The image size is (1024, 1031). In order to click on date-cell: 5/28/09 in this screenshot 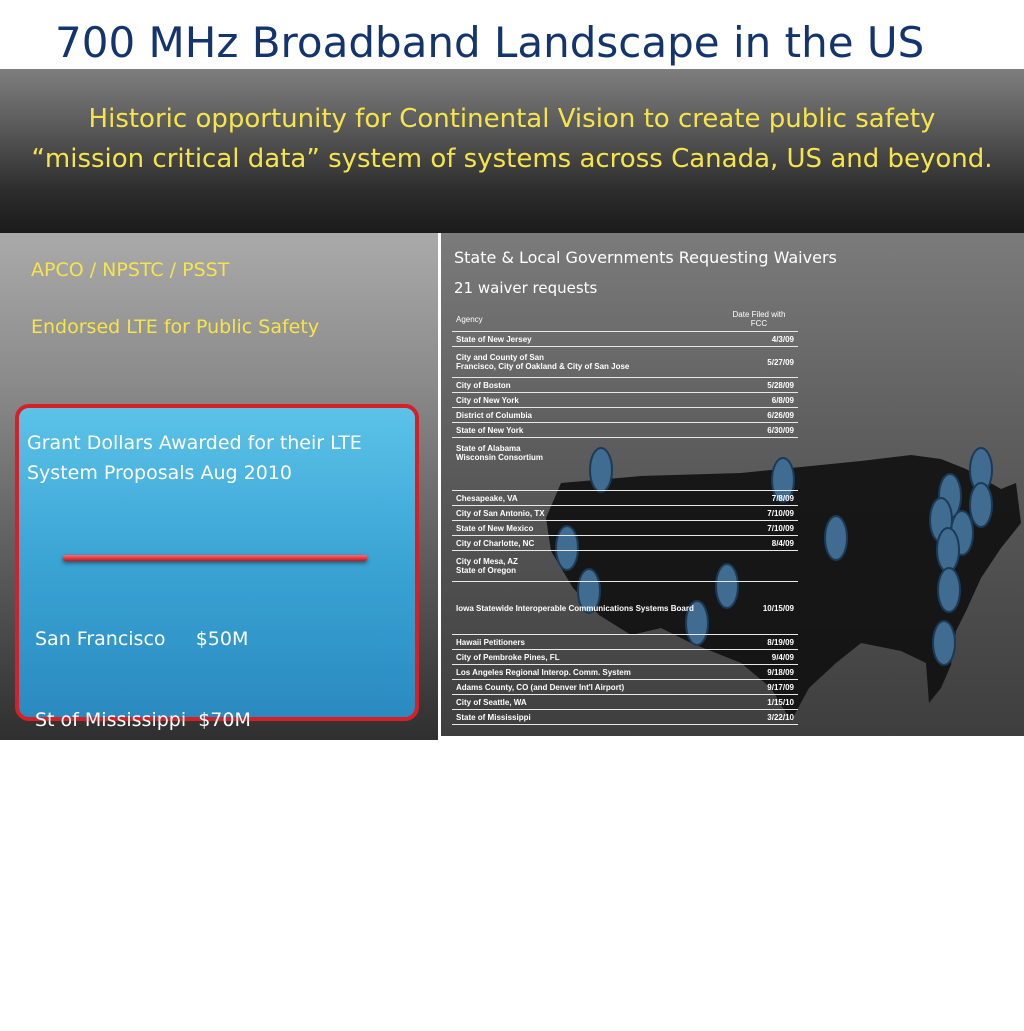, I will do `click(759, 385)`.